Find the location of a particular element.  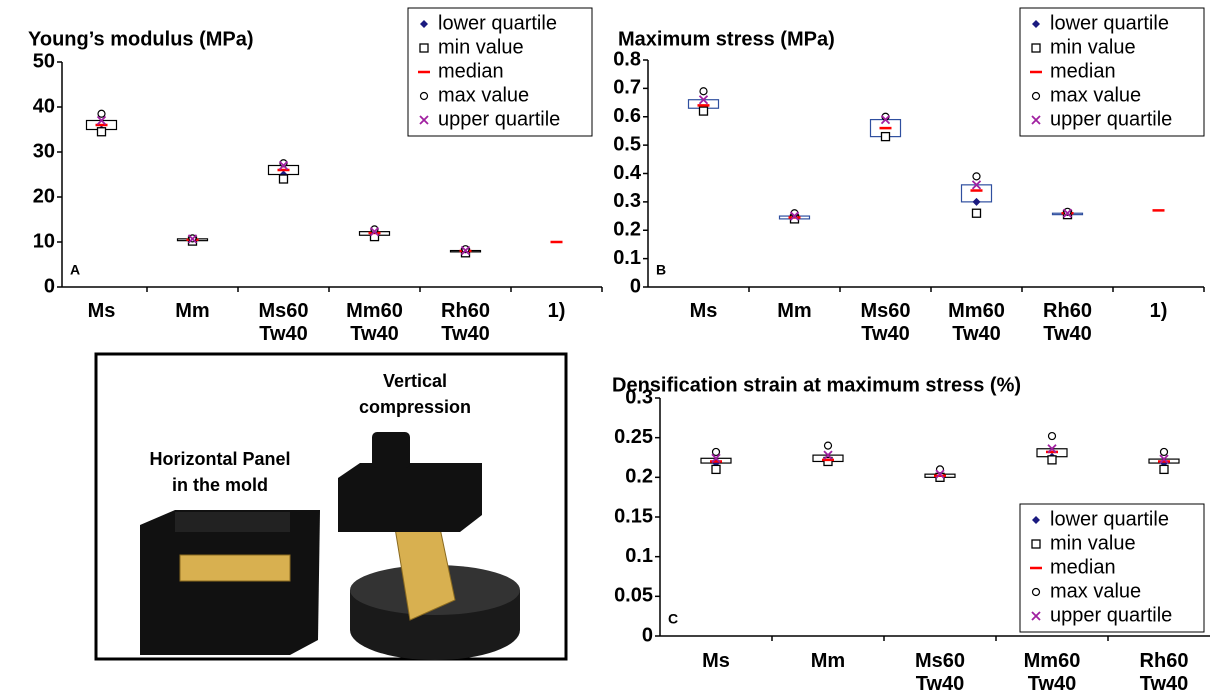

y-tick-label: 0.5 is located at coordinates (627, 144).